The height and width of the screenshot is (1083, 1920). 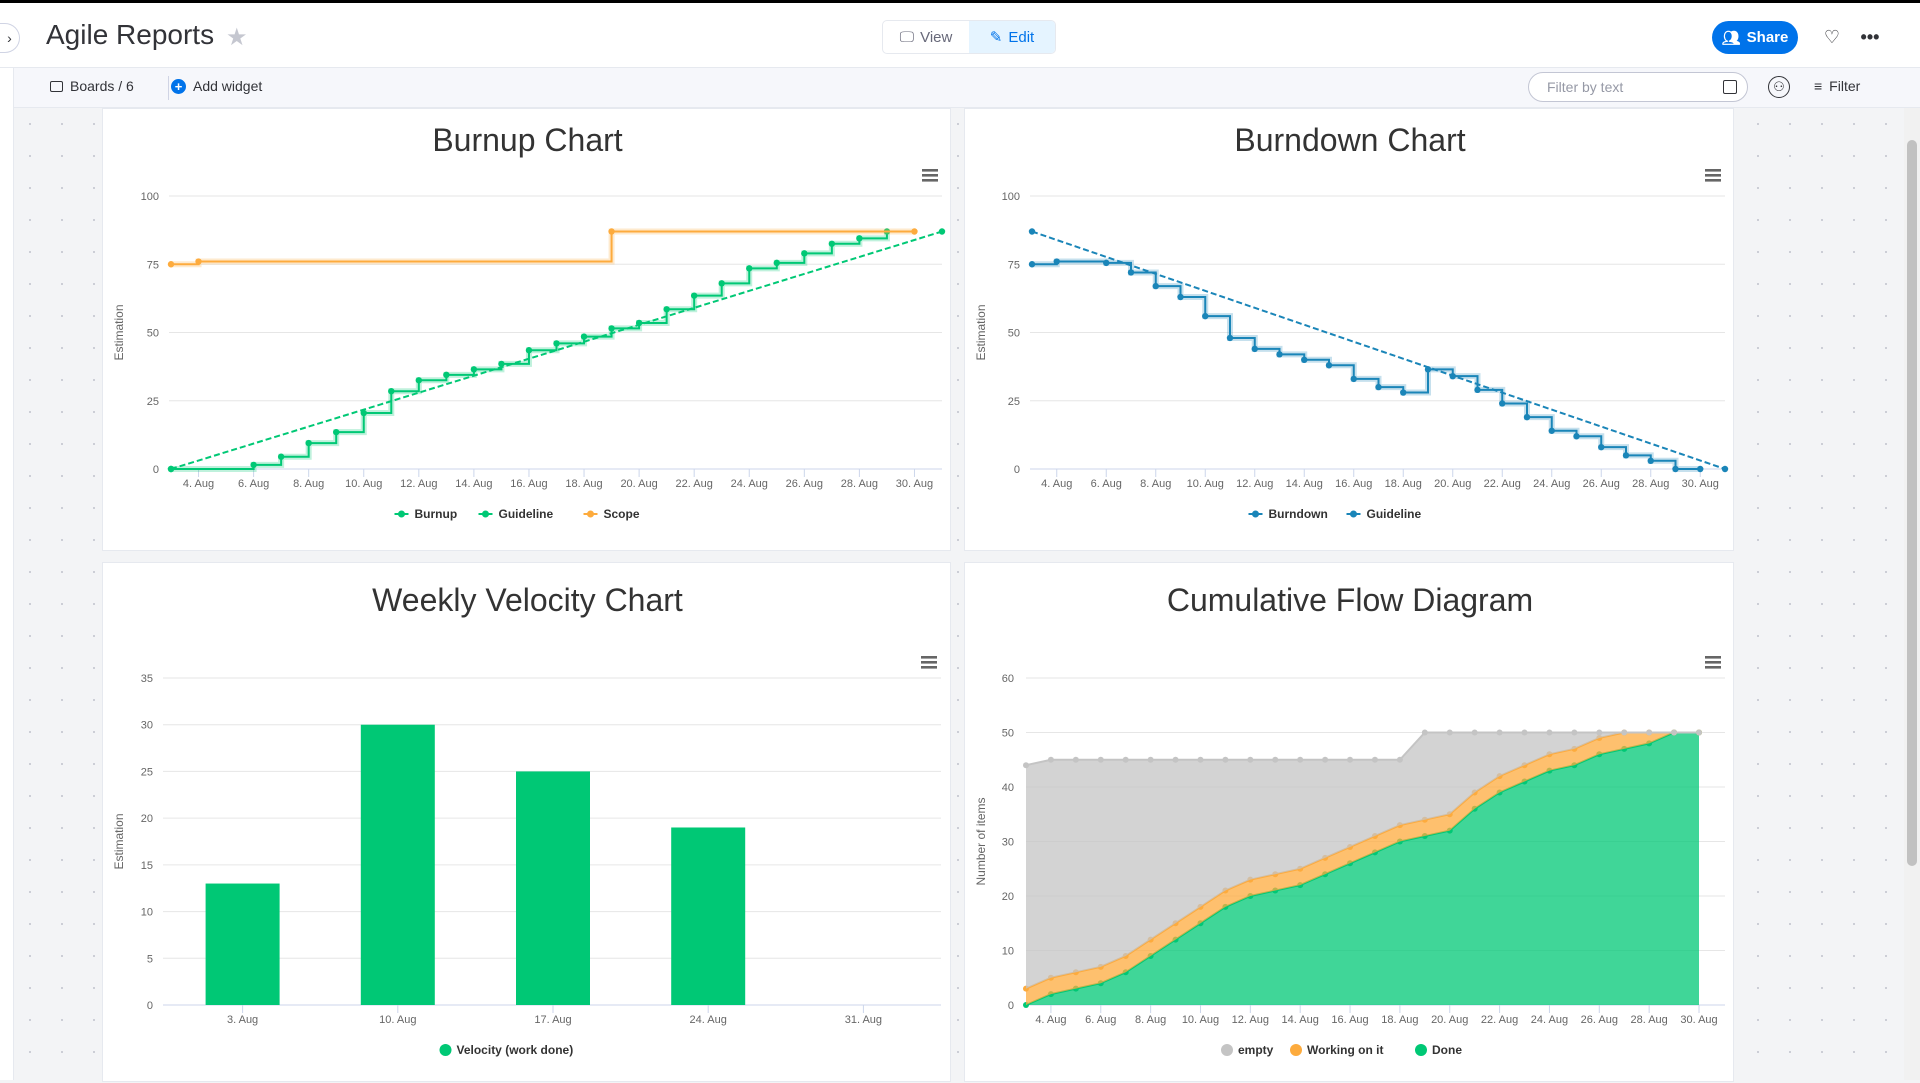 What do you see at coordinates (1837, 86) in the screenshot?
I see `filter-button: ≡ Filter` at bounding box center [1837, 86].